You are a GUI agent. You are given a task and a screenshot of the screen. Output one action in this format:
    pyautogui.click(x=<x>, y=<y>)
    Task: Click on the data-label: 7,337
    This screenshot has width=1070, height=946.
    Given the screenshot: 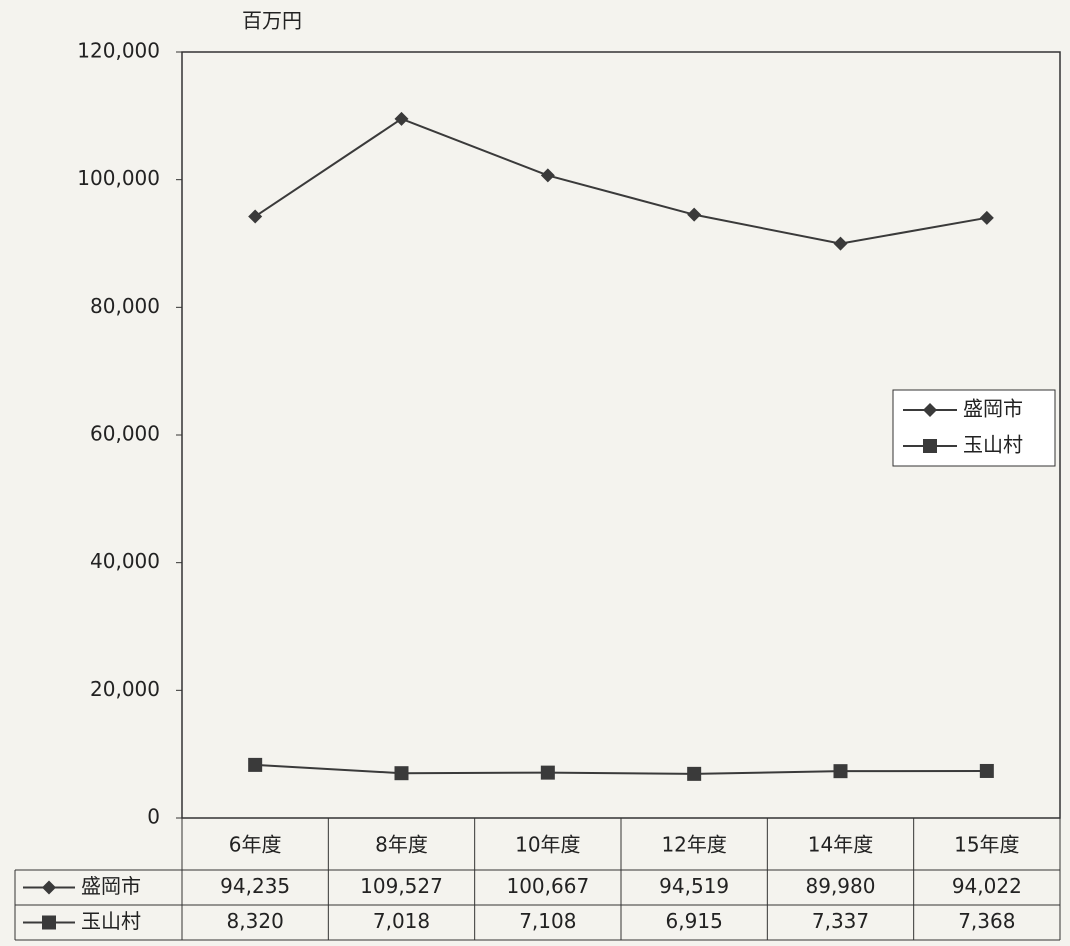 What is the action you would take?
    pyautogui.click(x=840, y=921)
    